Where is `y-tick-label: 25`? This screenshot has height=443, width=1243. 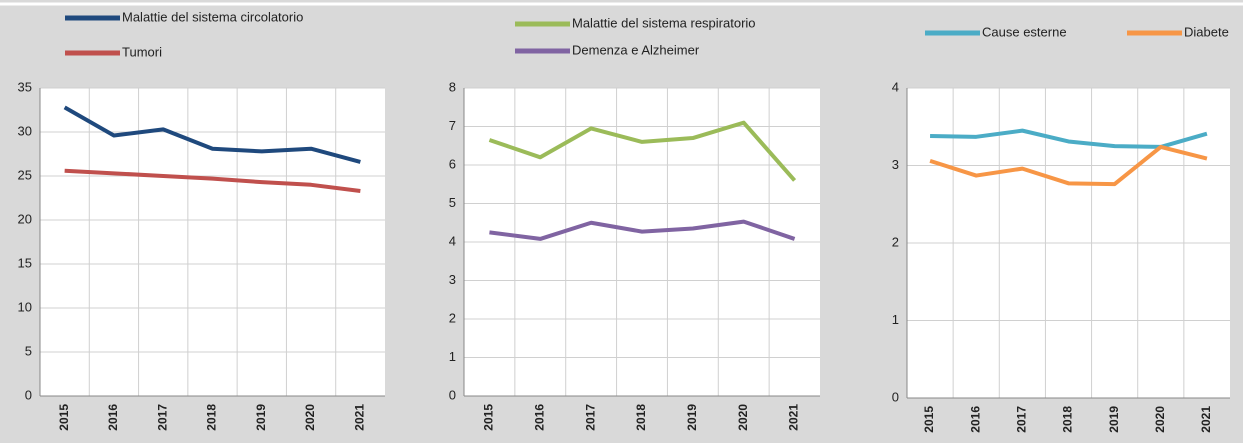
y-tick-label: 25 is located at coordinates (25, 174).